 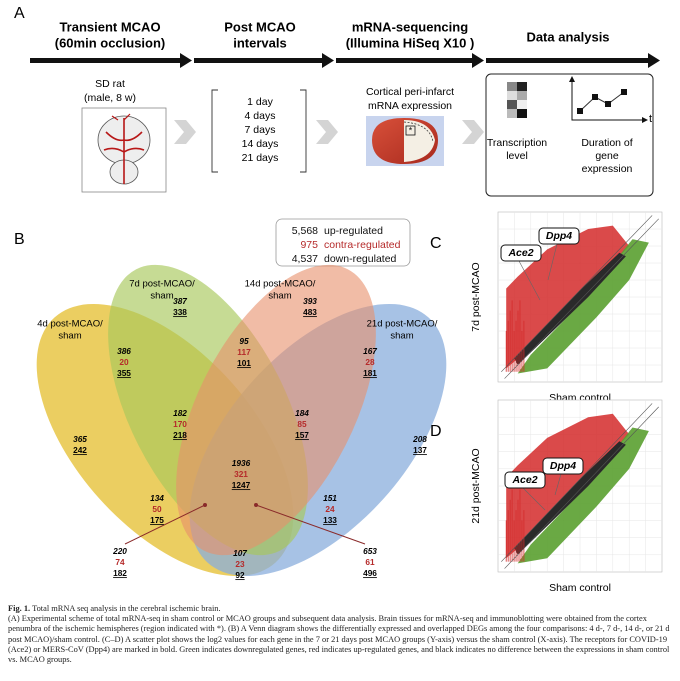 What do you see at coordinates (109, 26) in the screenshot?
I see `step-title: Transient MCAO` at bounding box center [109, 26].